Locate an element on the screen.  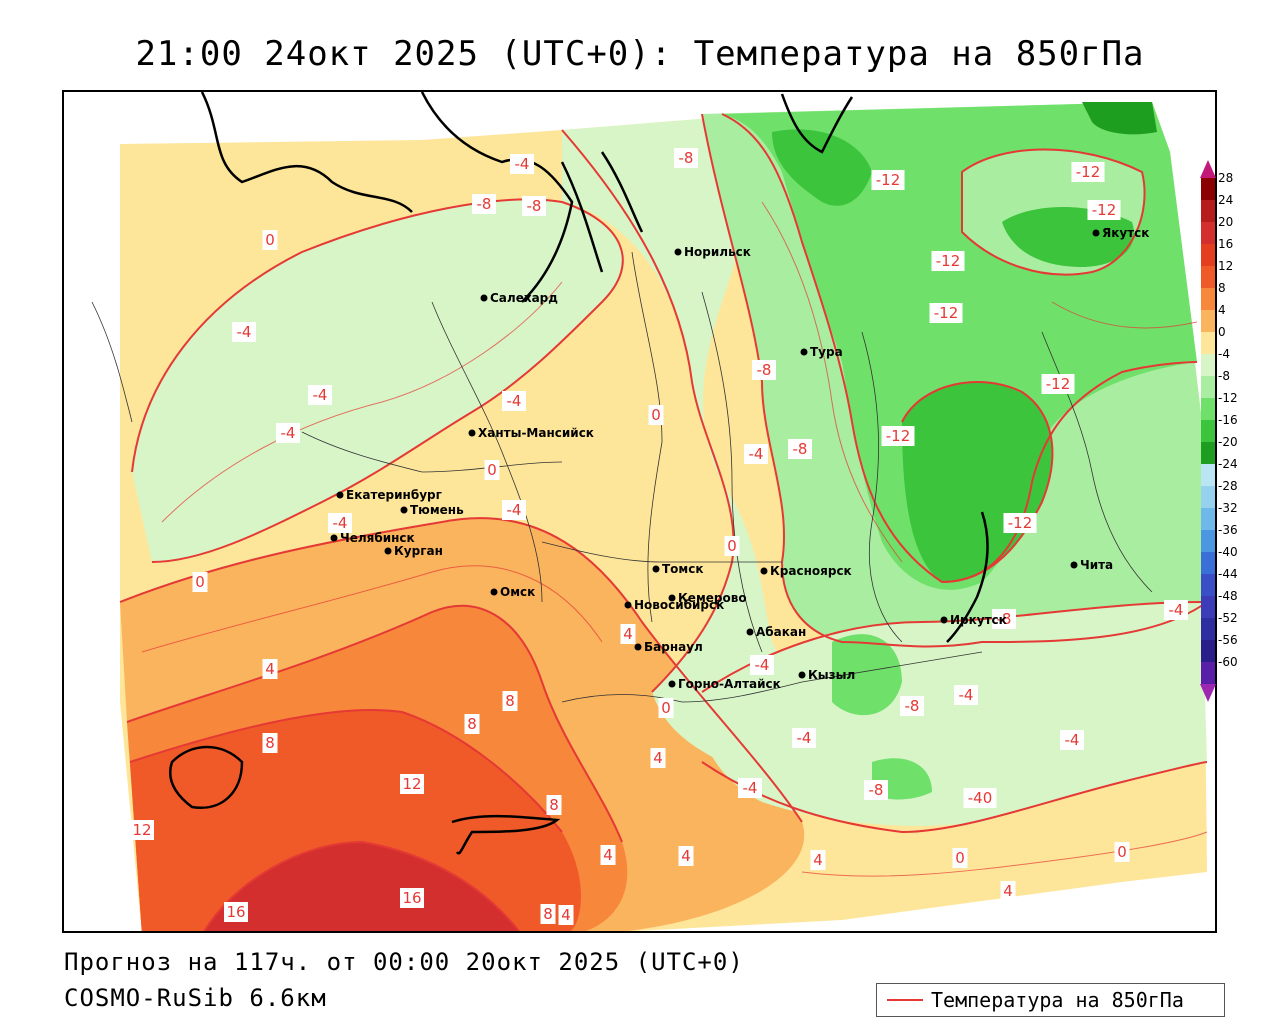
cool-zone-southeast is located at coordinates (953, 714).